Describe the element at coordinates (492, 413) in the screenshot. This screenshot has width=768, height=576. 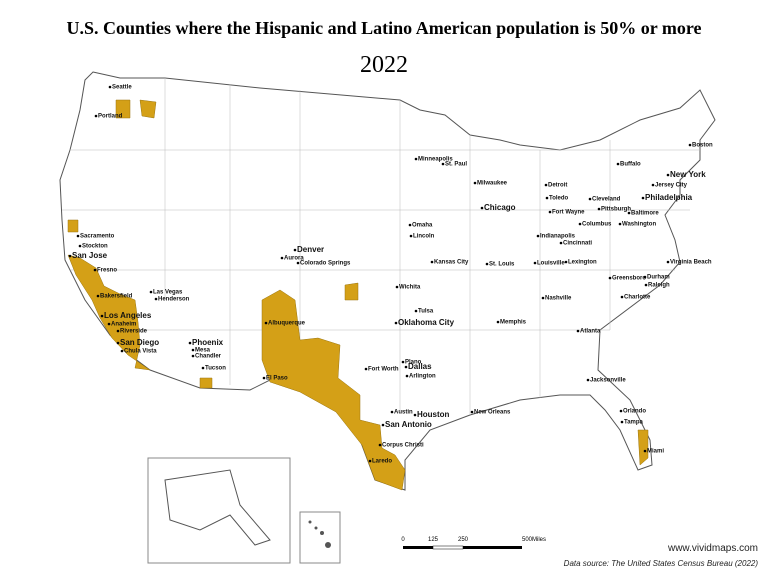
I see `city-label: New Orleans` at that location.